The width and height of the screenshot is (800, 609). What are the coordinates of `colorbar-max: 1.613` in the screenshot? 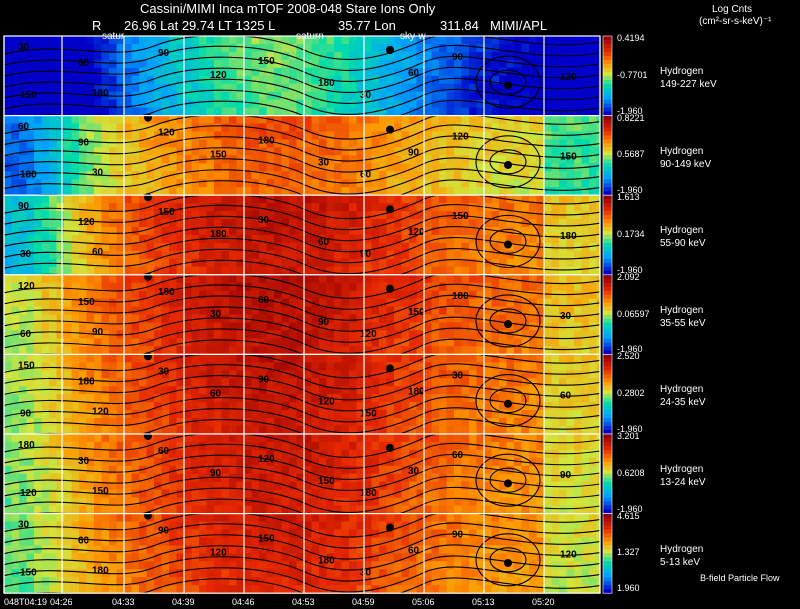 It's located at (628, 197).